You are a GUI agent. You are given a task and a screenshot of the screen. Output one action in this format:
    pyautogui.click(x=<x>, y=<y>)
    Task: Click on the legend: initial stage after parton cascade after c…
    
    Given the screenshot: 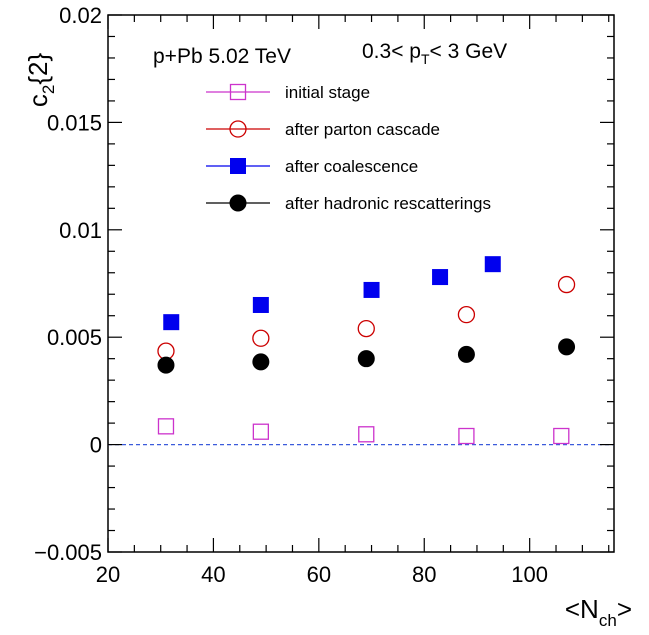 What is the action you would take?
    pyautogui.click(x=348, y=148)
    